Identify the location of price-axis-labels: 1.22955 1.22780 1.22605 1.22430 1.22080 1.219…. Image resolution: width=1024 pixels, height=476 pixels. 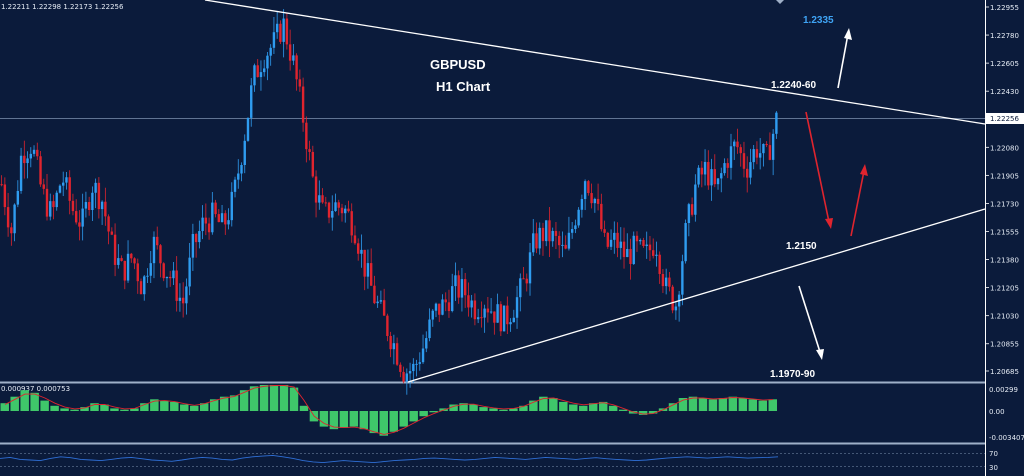
(1002, 190).